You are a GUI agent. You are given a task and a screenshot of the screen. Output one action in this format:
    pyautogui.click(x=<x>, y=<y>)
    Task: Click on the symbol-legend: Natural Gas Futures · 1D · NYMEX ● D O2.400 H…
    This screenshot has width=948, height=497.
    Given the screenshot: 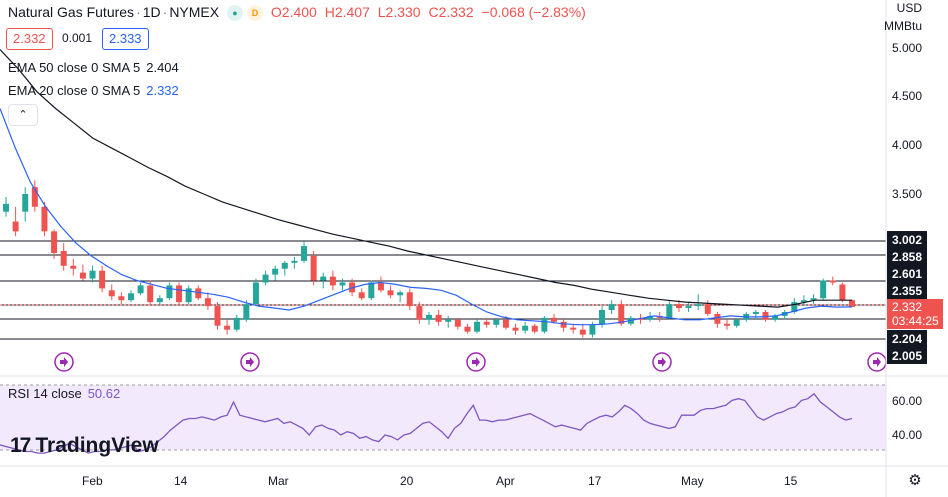 What is the action you would take?
    pyautogui.click(x=297, y=13)
    